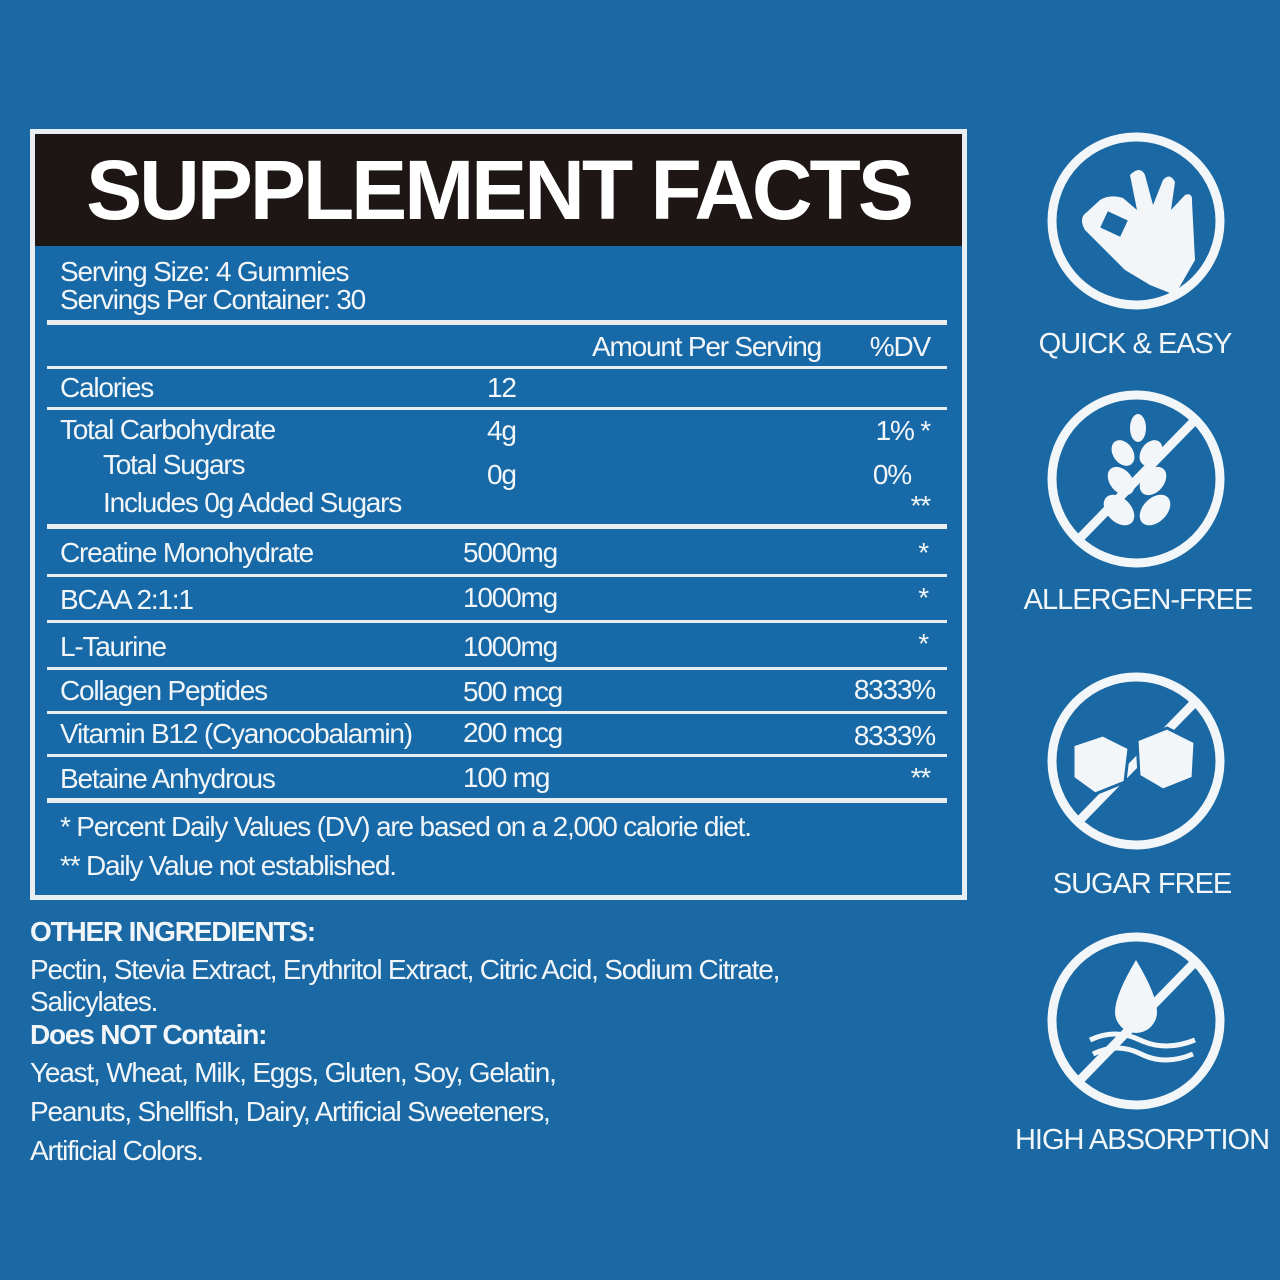 This screenshot has width=1280, height=1280. Describe the element at coordinates (113, 646) in the screenshot. I see `row-name: L-Taurine` at that location.